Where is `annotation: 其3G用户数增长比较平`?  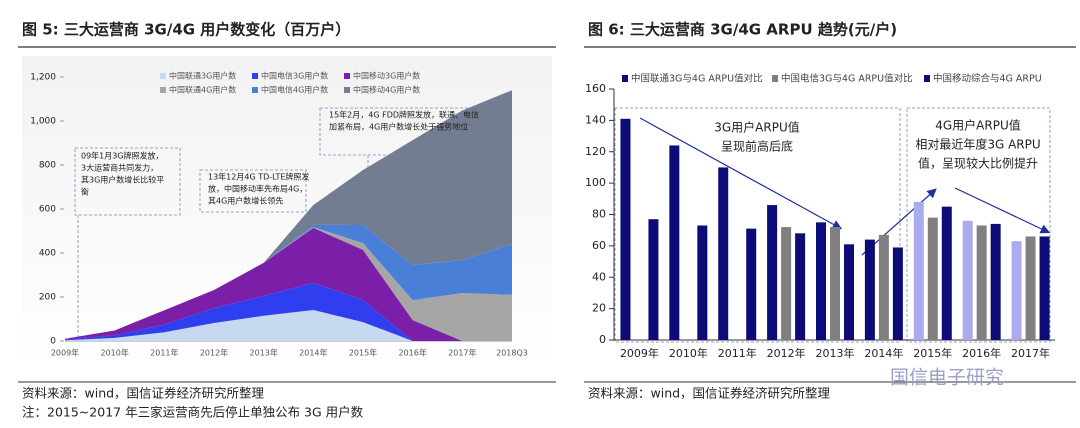
annotation: 其3G用户数增长比较平 is located at coordinates (122, 180).